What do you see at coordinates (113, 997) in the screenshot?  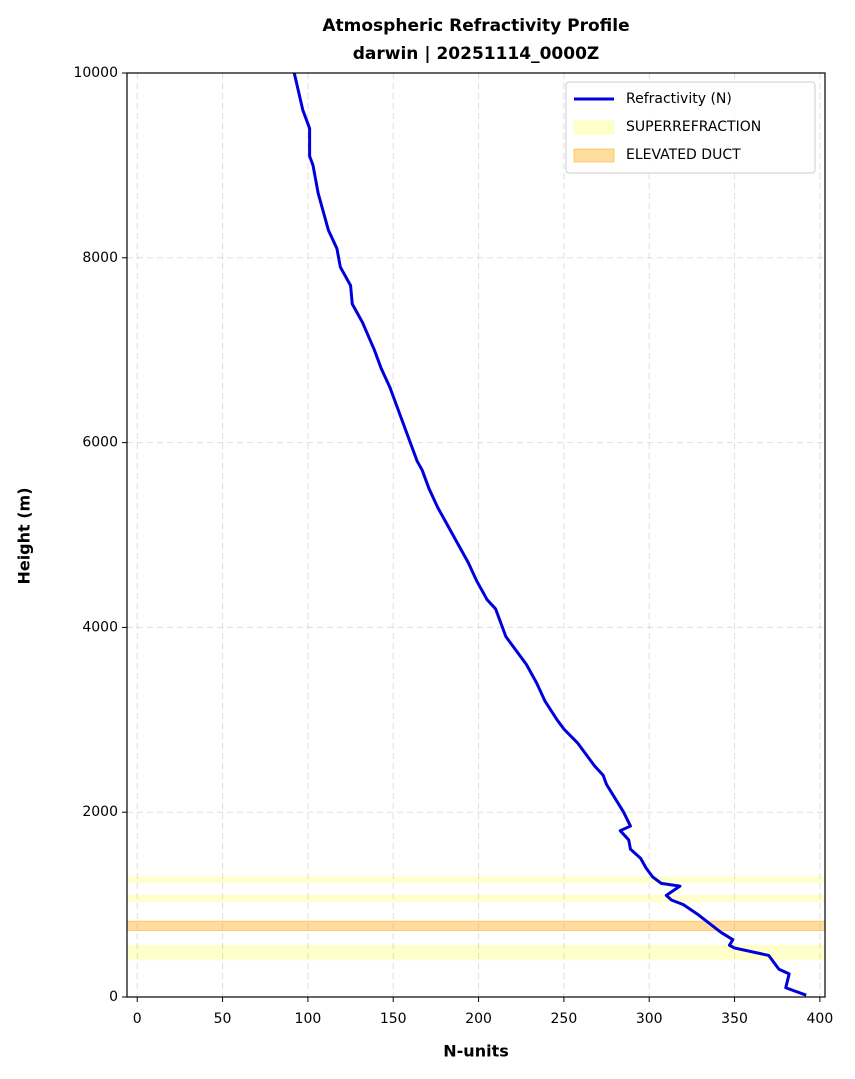 I see `y-tick-label: 0` at bounding box center [113, 997].